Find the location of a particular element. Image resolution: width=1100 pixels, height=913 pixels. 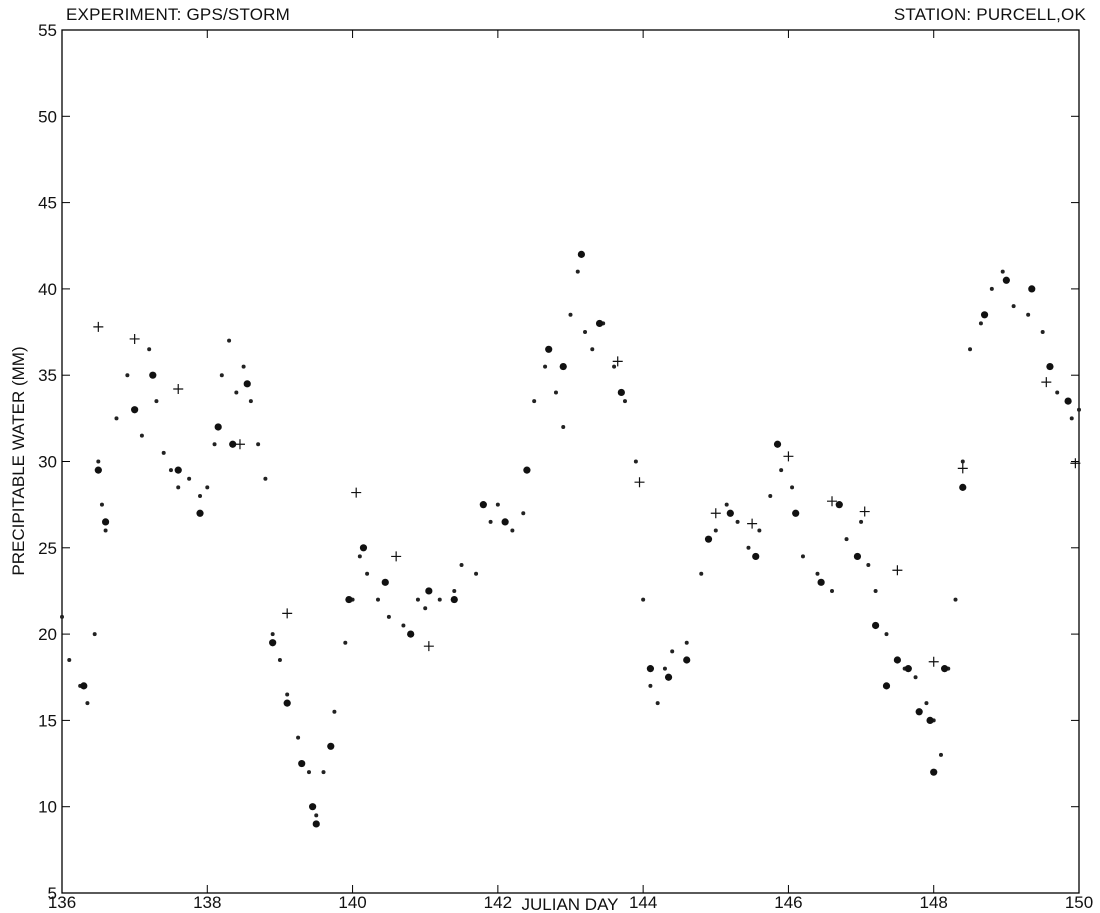

y-tick-label: 40 is located at coordinates (47, 289).